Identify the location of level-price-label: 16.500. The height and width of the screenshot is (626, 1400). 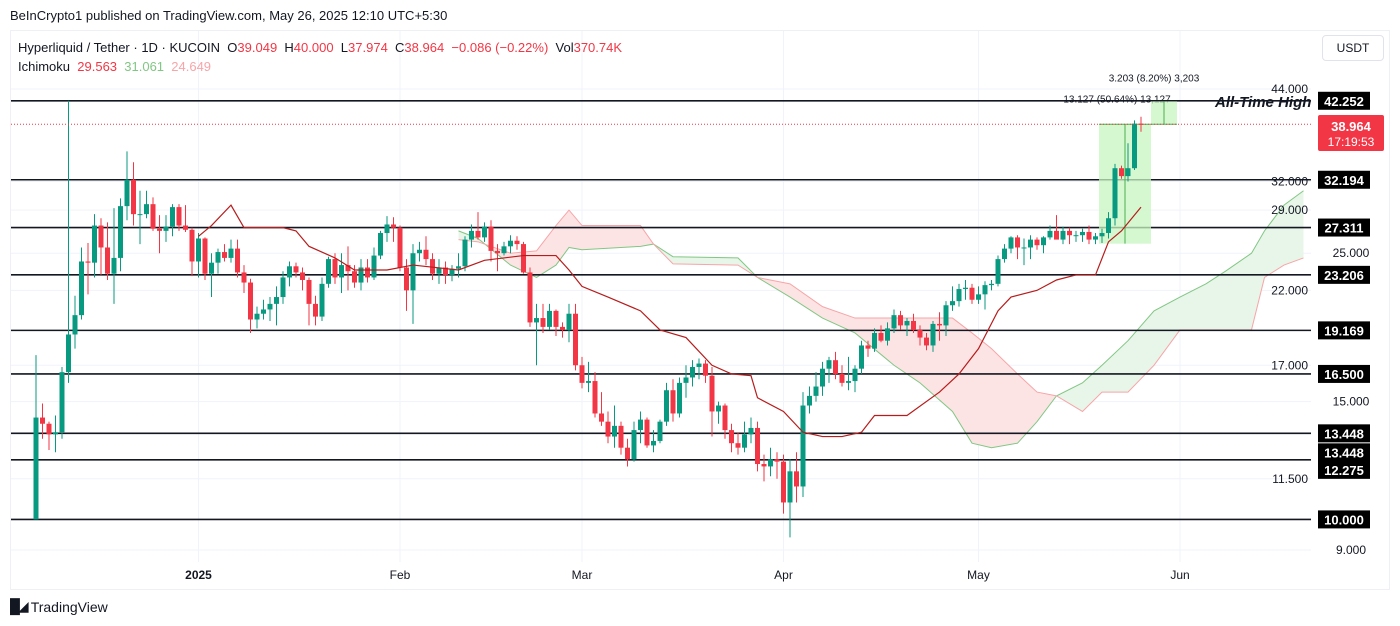
(1344, 374).